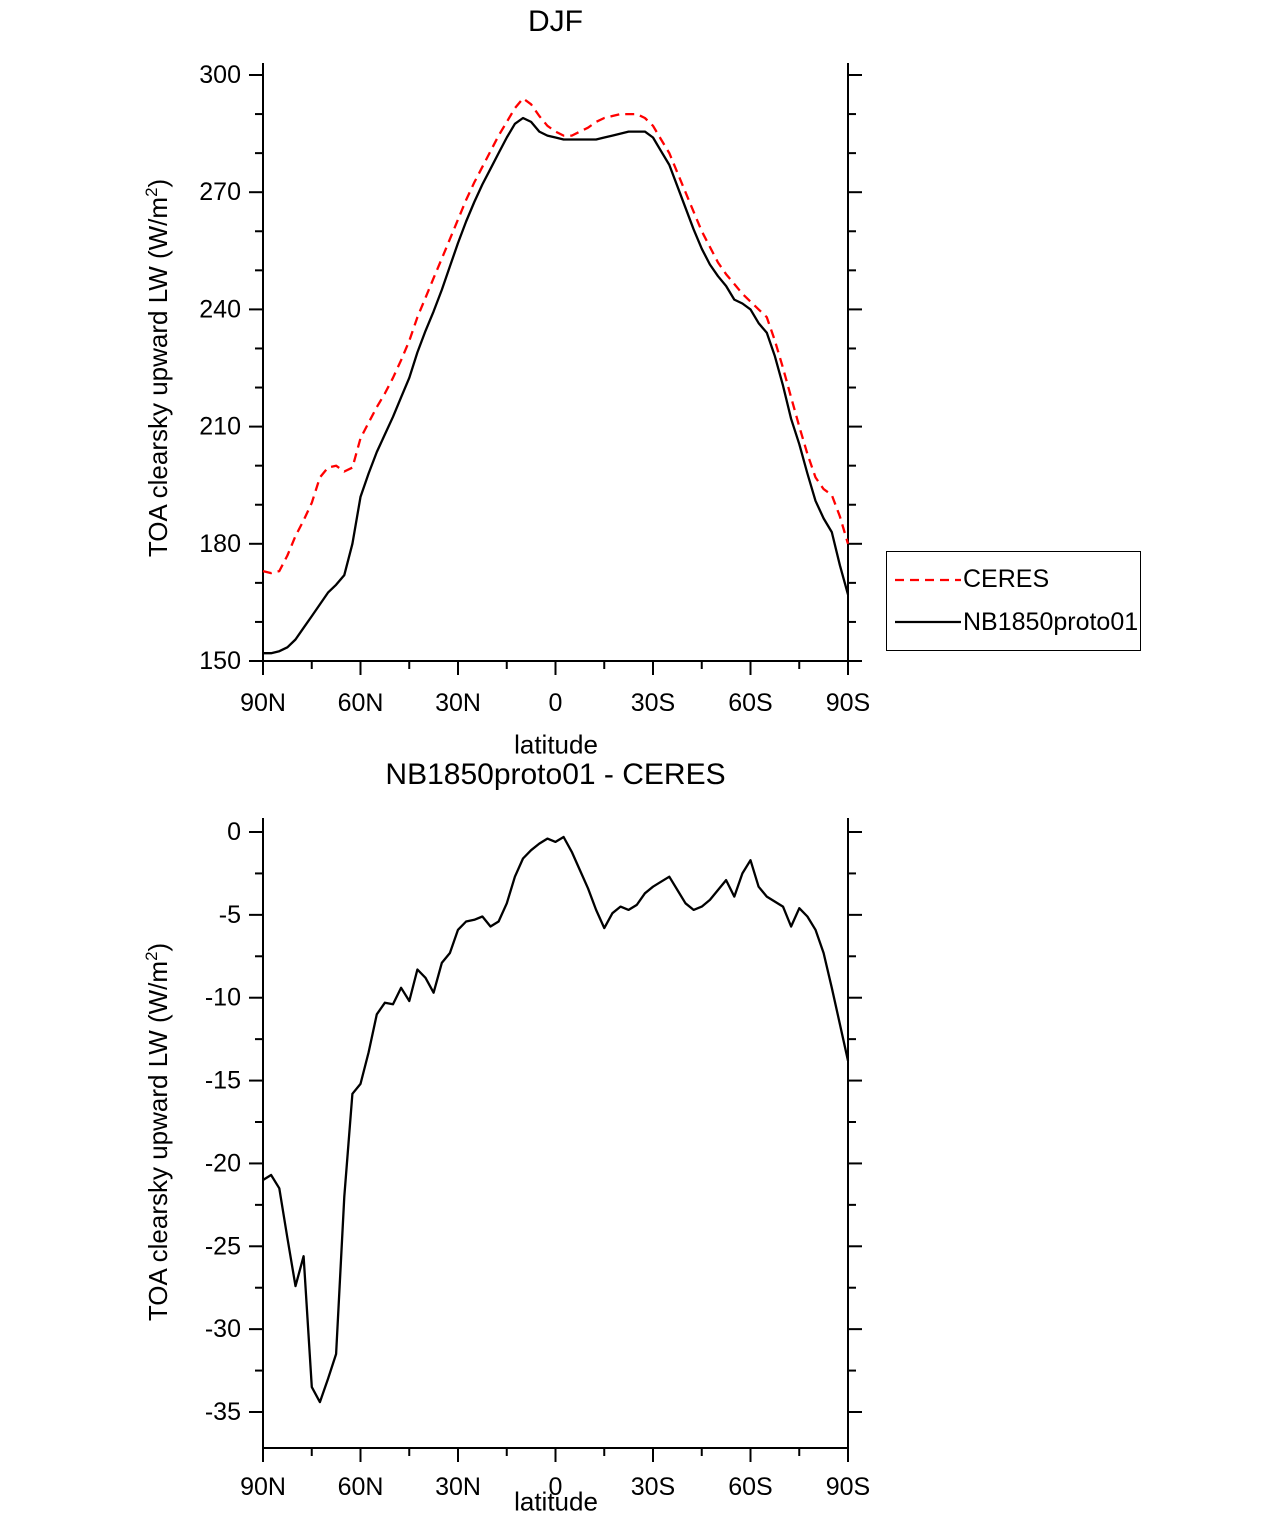 The image size is (1285, 1517). I want to click on top-chart-y-axis-label: TOA clearsky upward LW (W/m2), so click(158, 368).